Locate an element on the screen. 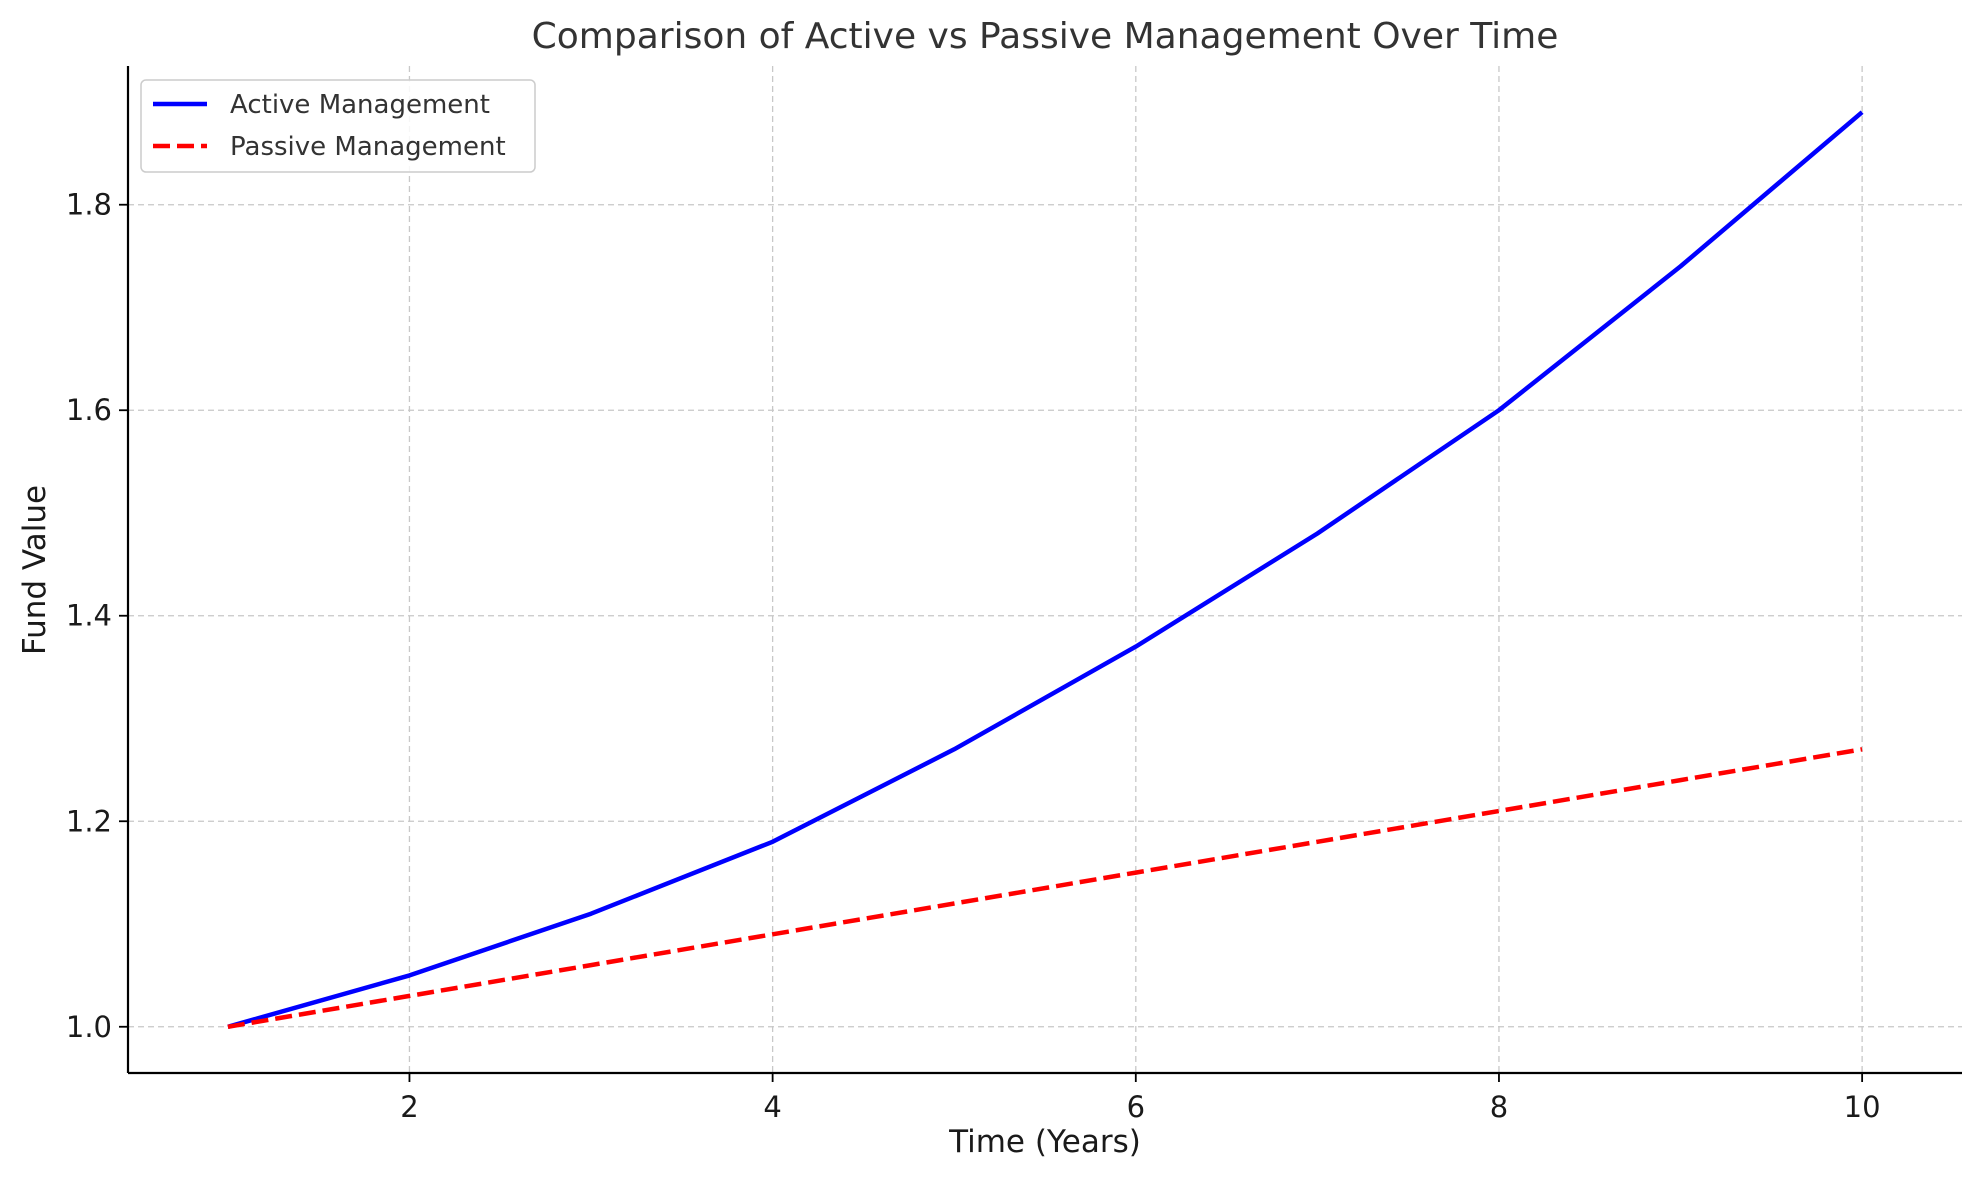  x-tick-label: 10 is located at coordinates (1862, 1107).